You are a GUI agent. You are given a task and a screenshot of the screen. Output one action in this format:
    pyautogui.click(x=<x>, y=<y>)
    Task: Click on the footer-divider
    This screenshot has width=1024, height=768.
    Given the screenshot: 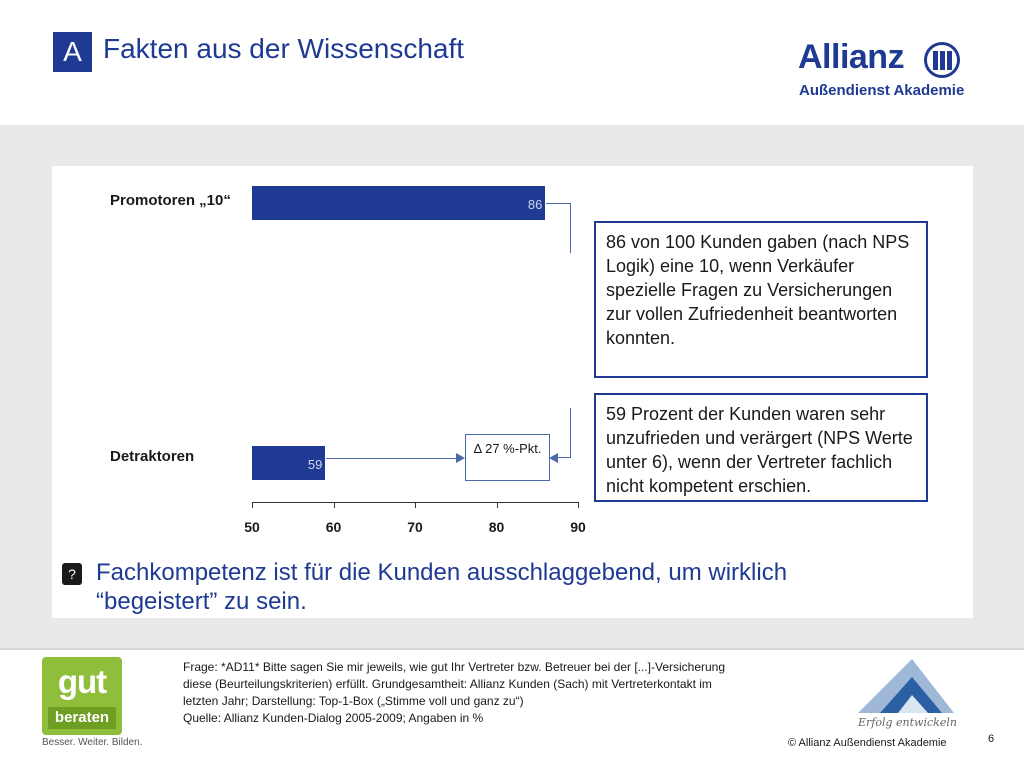 What is the action you would take?
    pyautogui.click(x=512, y=649)
    